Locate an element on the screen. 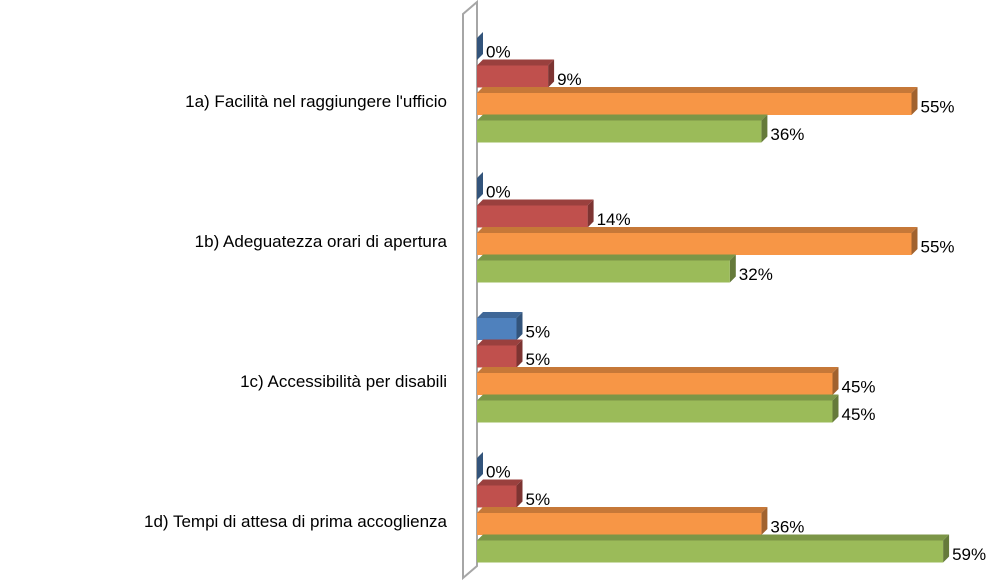  value-label: 14% is located at coordinates (614, 219).